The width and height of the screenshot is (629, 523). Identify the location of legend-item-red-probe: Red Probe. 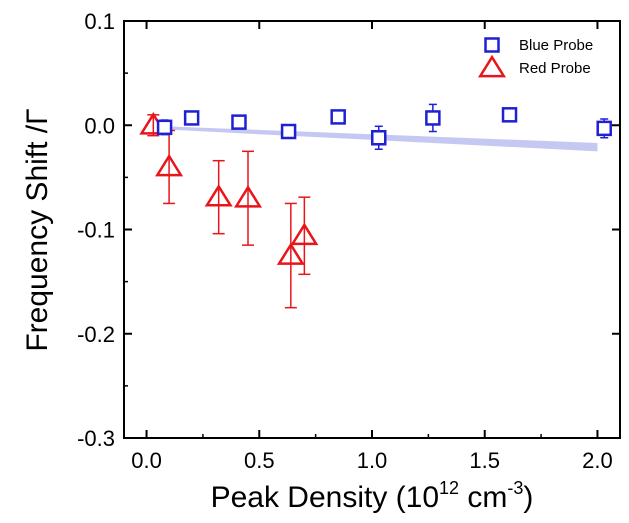
(534, 66).